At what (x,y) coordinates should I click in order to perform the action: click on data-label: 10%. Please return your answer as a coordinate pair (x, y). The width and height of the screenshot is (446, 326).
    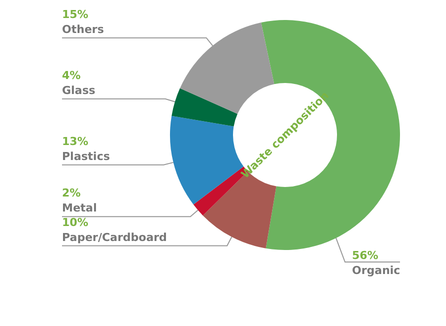
    Looking at the image, I should click on (75, 222).